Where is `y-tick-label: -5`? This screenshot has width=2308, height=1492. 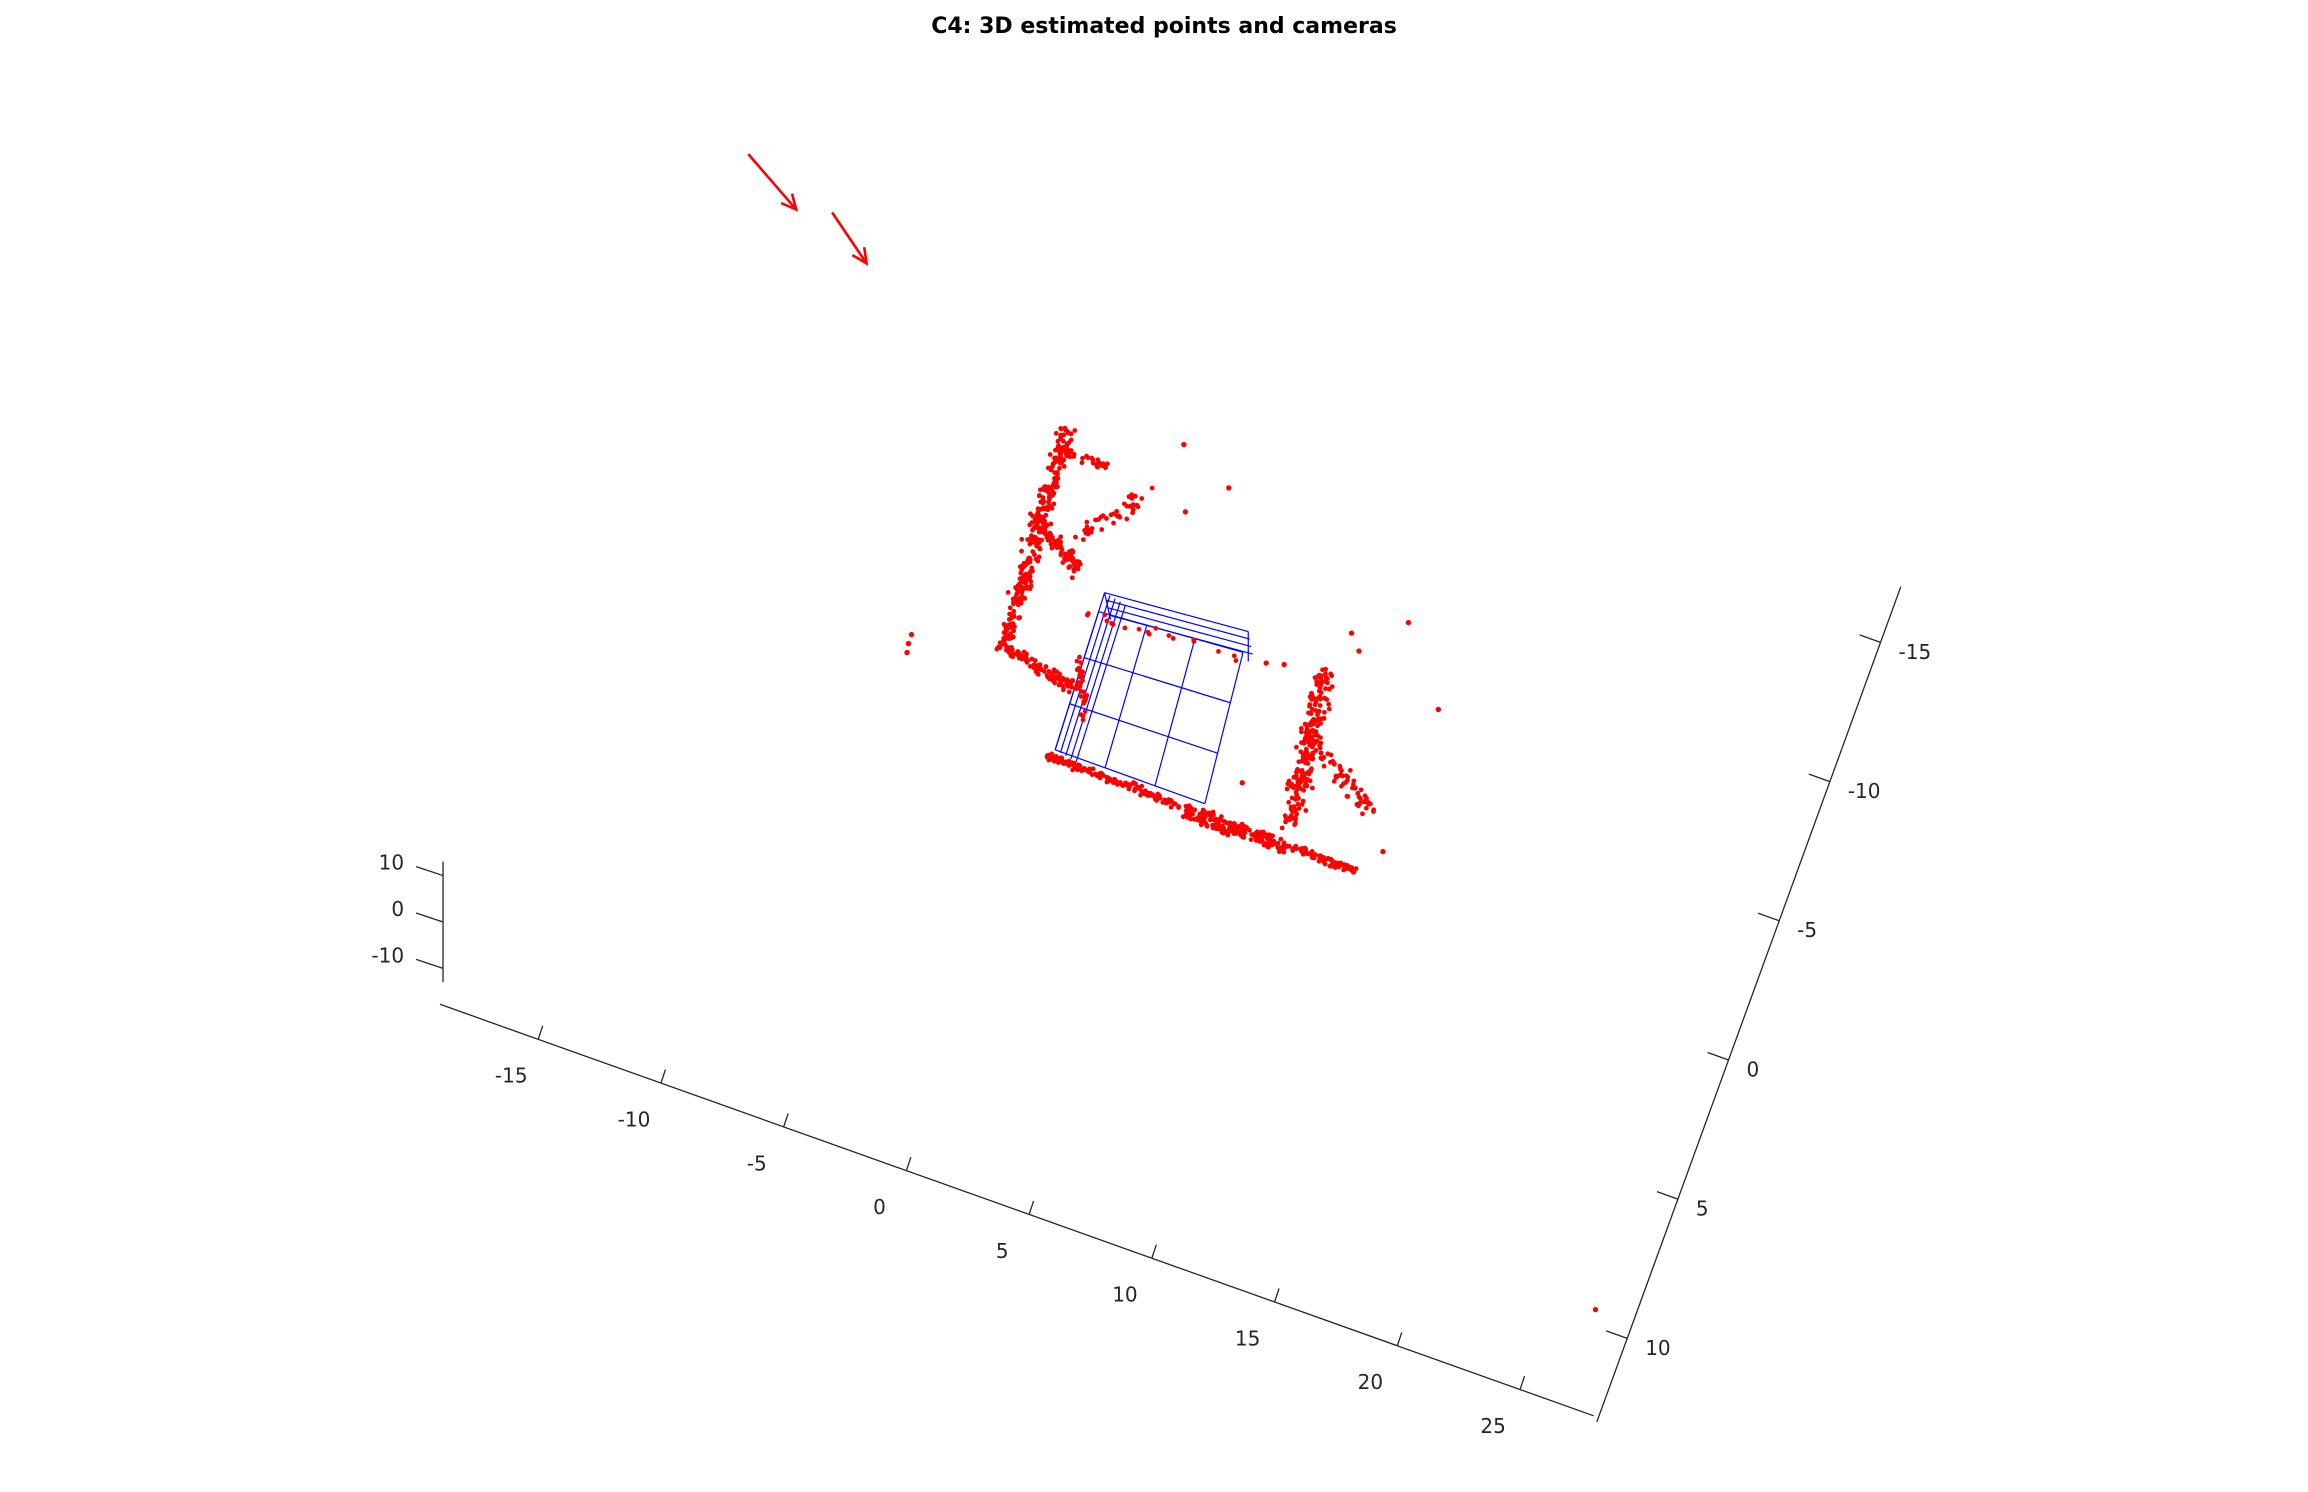 y-tick-label: -5 is located at coordinates (1807, 930).